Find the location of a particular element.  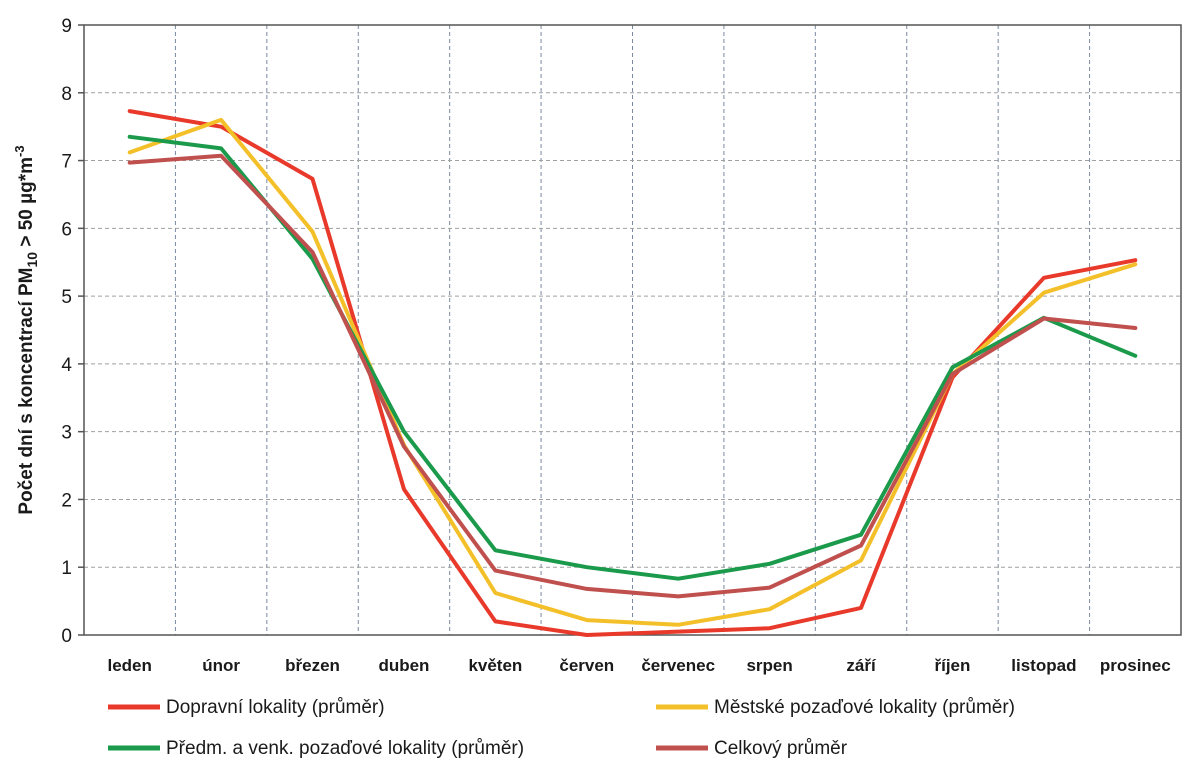

y-tick-label: 5 is located at coordinates (66, 297).